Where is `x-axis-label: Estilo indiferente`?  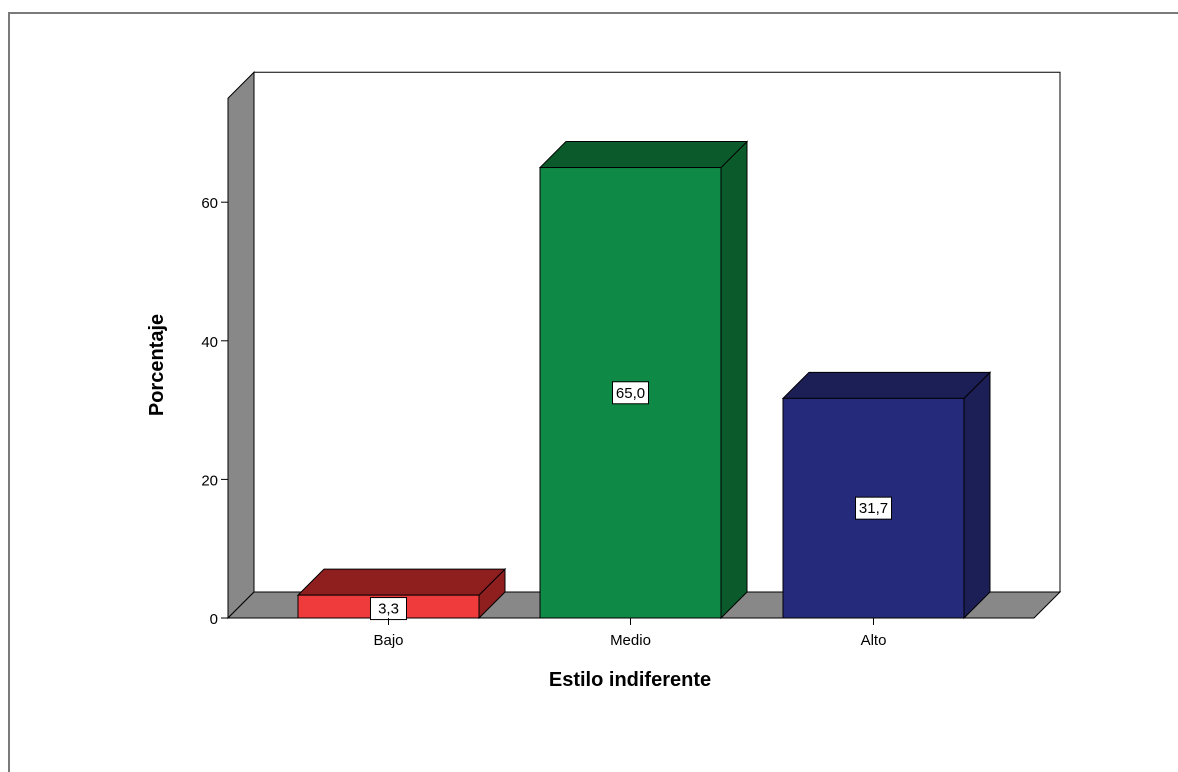 x-axis-label: Estilo indiferente is located at coordinates (630, 680).